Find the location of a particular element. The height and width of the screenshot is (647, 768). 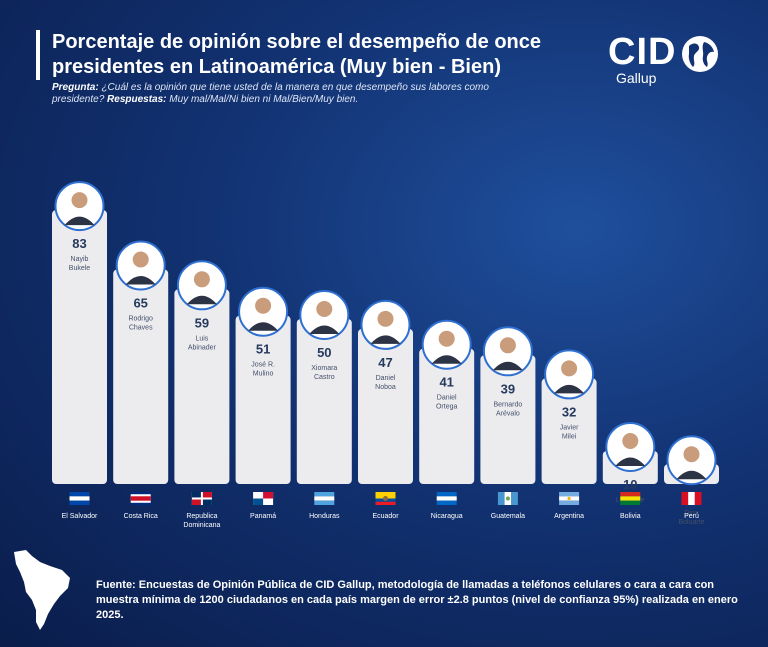

bar-value-label: 41 is located at coordinates (446, 382).